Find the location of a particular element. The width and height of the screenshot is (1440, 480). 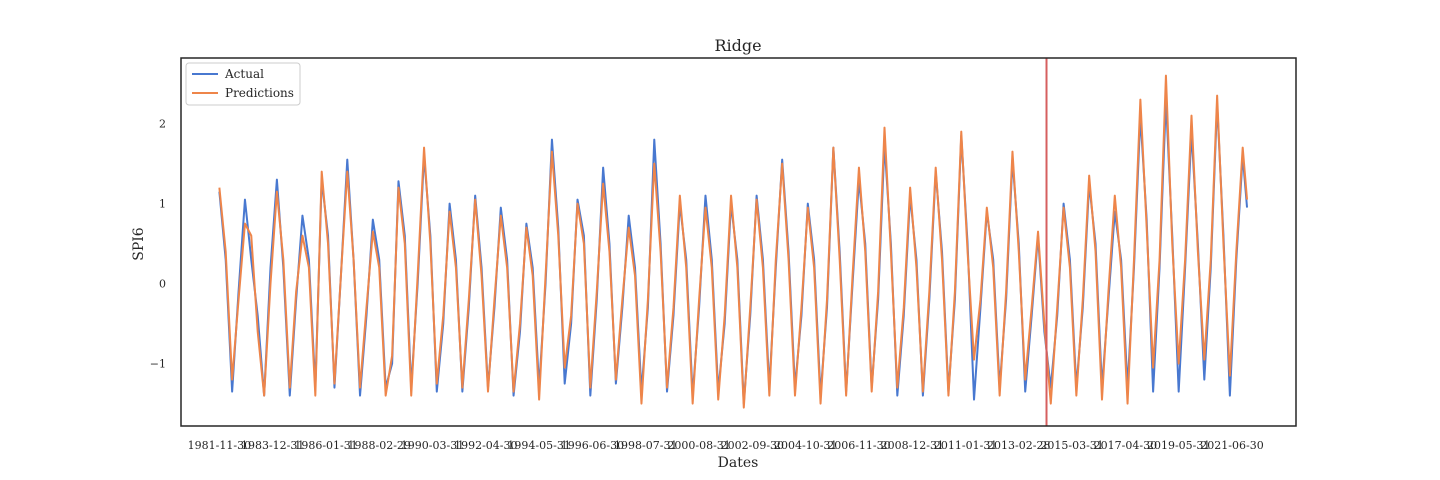

x-tick-label: 2013-02-28 is located at coordinates (1018, 445).